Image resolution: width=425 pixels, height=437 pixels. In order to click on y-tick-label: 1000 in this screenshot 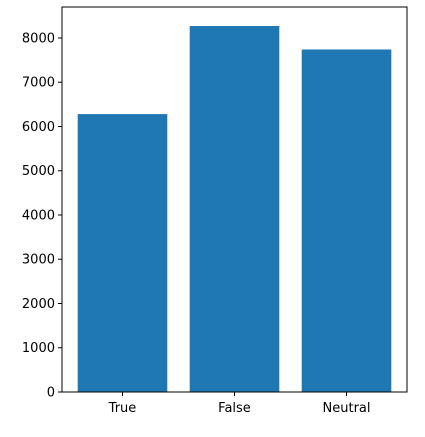, I will do `click(38, 348)`.